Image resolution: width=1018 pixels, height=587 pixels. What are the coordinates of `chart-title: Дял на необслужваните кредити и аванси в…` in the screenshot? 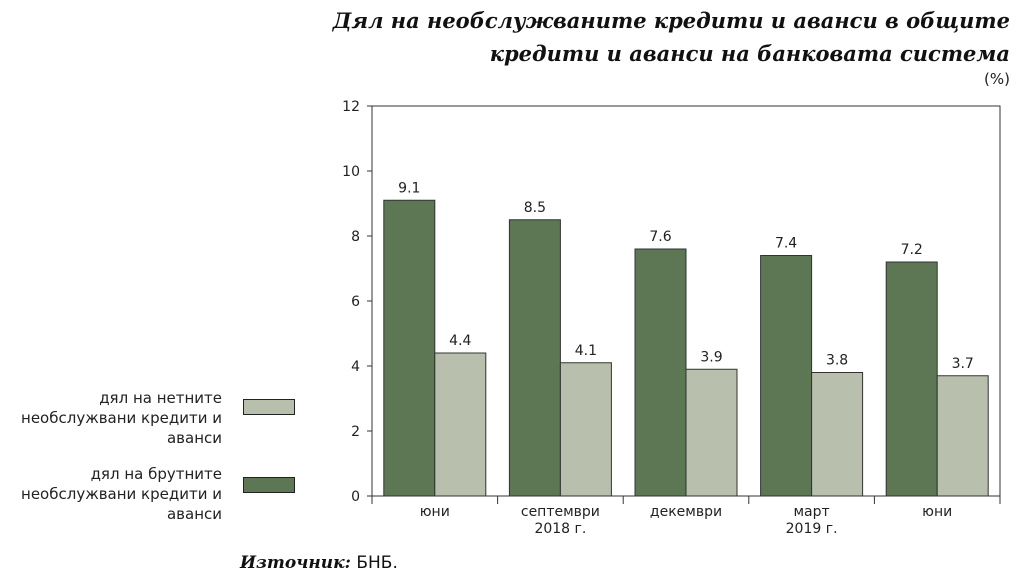 It's located at (671, 37).